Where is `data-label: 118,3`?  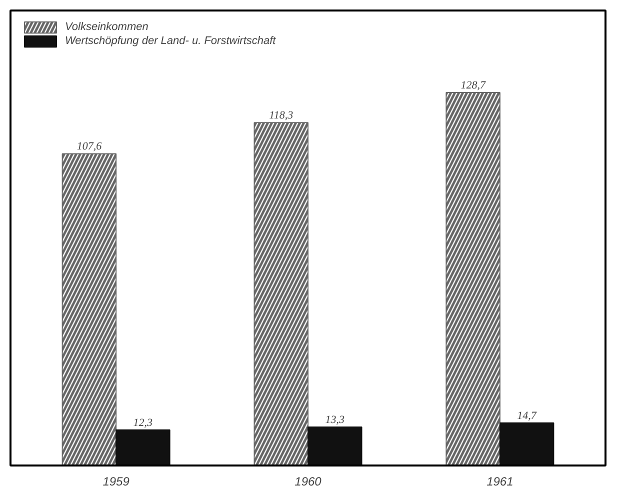
data-label: 118,3 is located at coordinates (281, 116).